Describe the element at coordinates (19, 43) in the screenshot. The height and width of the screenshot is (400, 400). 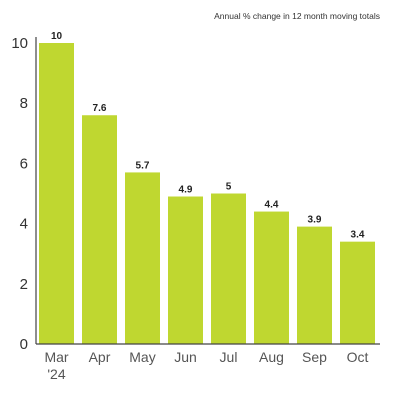
I see `y-tick-label: 10` at that location.